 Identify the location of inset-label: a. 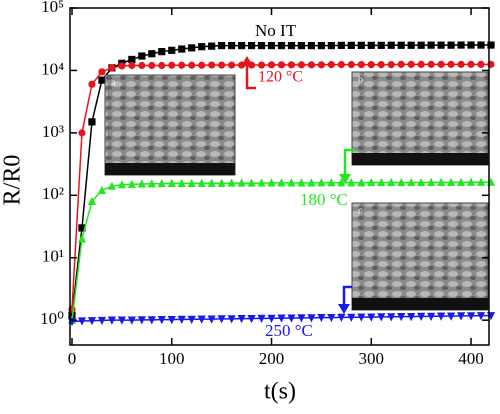
(113, 82).